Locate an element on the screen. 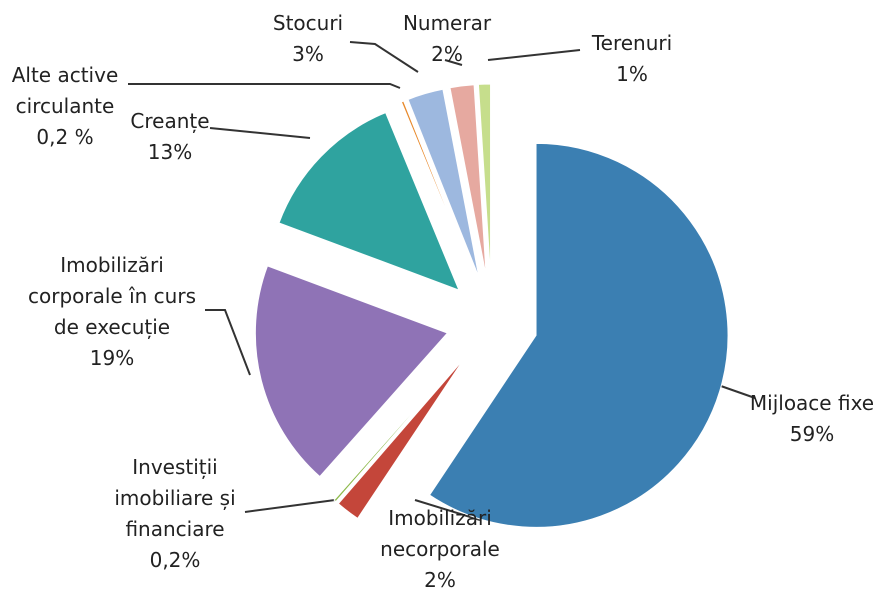 The height and width of the screenshot is (596, 883). value-label: 1% is located at coordinates (632, 74).